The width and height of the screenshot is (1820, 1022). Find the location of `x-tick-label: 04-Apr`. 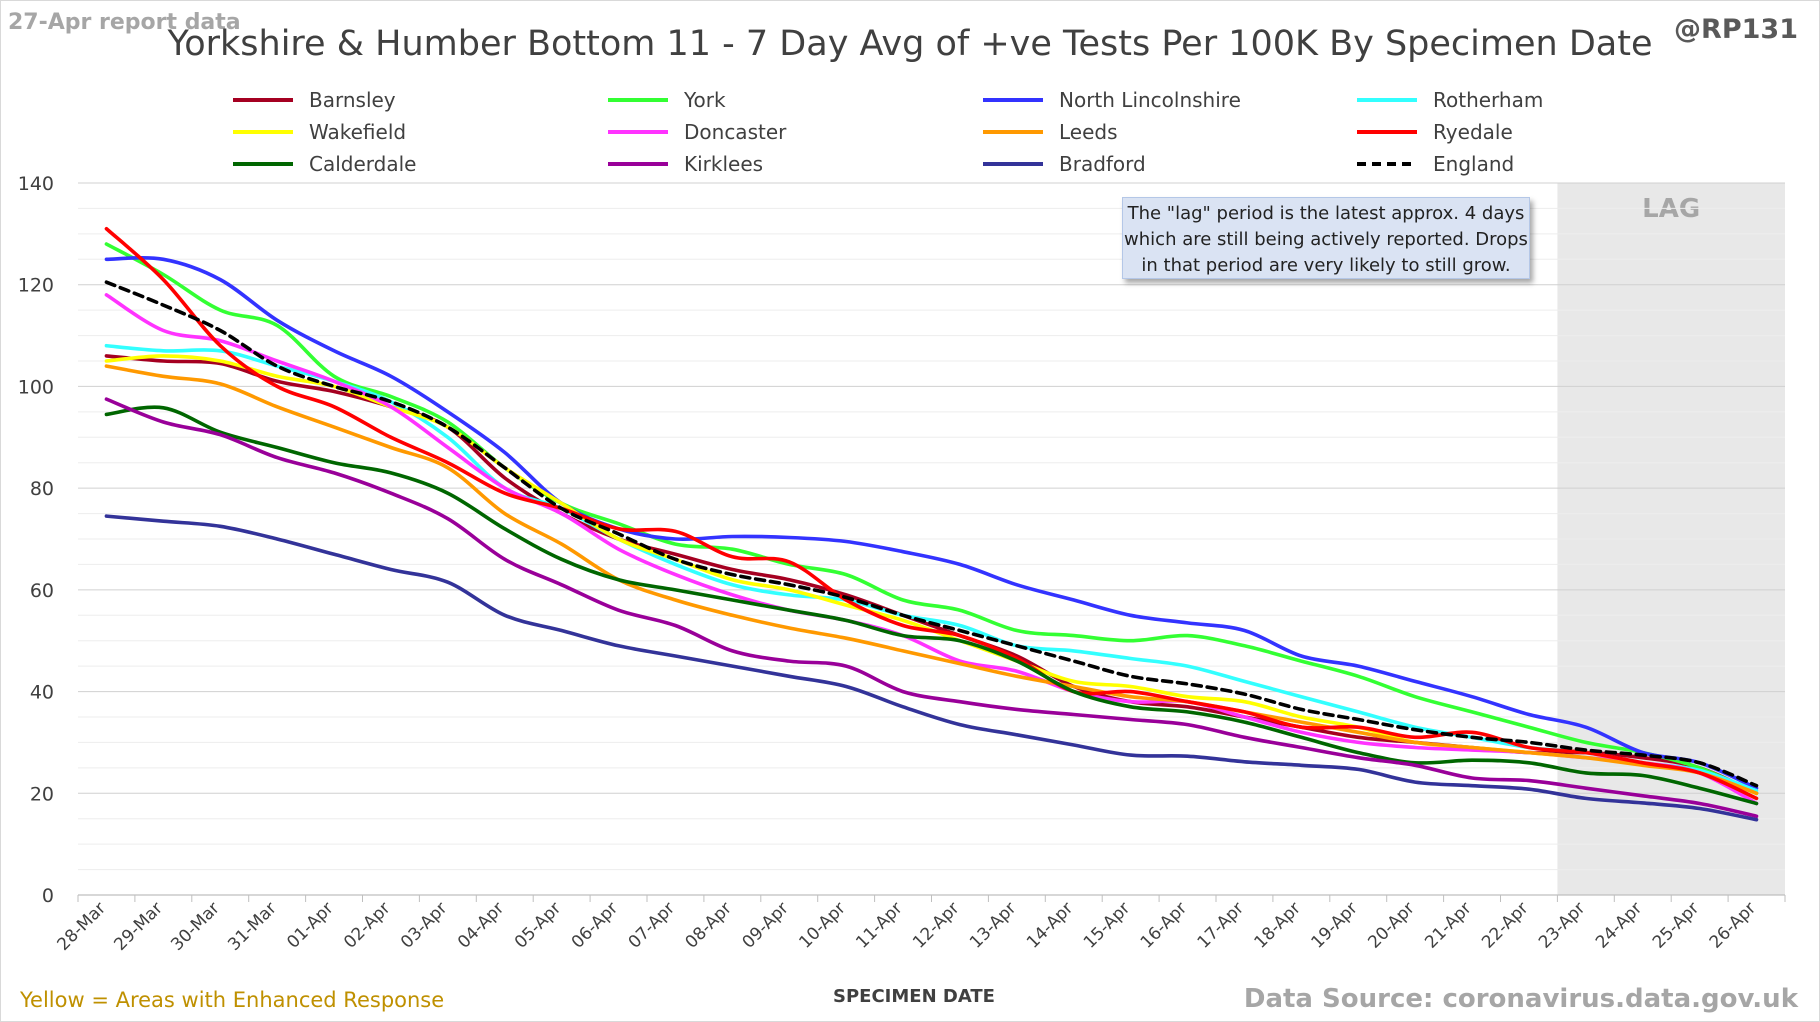

x-tick-label: 04-Apr is located at coordinates (481, 925).